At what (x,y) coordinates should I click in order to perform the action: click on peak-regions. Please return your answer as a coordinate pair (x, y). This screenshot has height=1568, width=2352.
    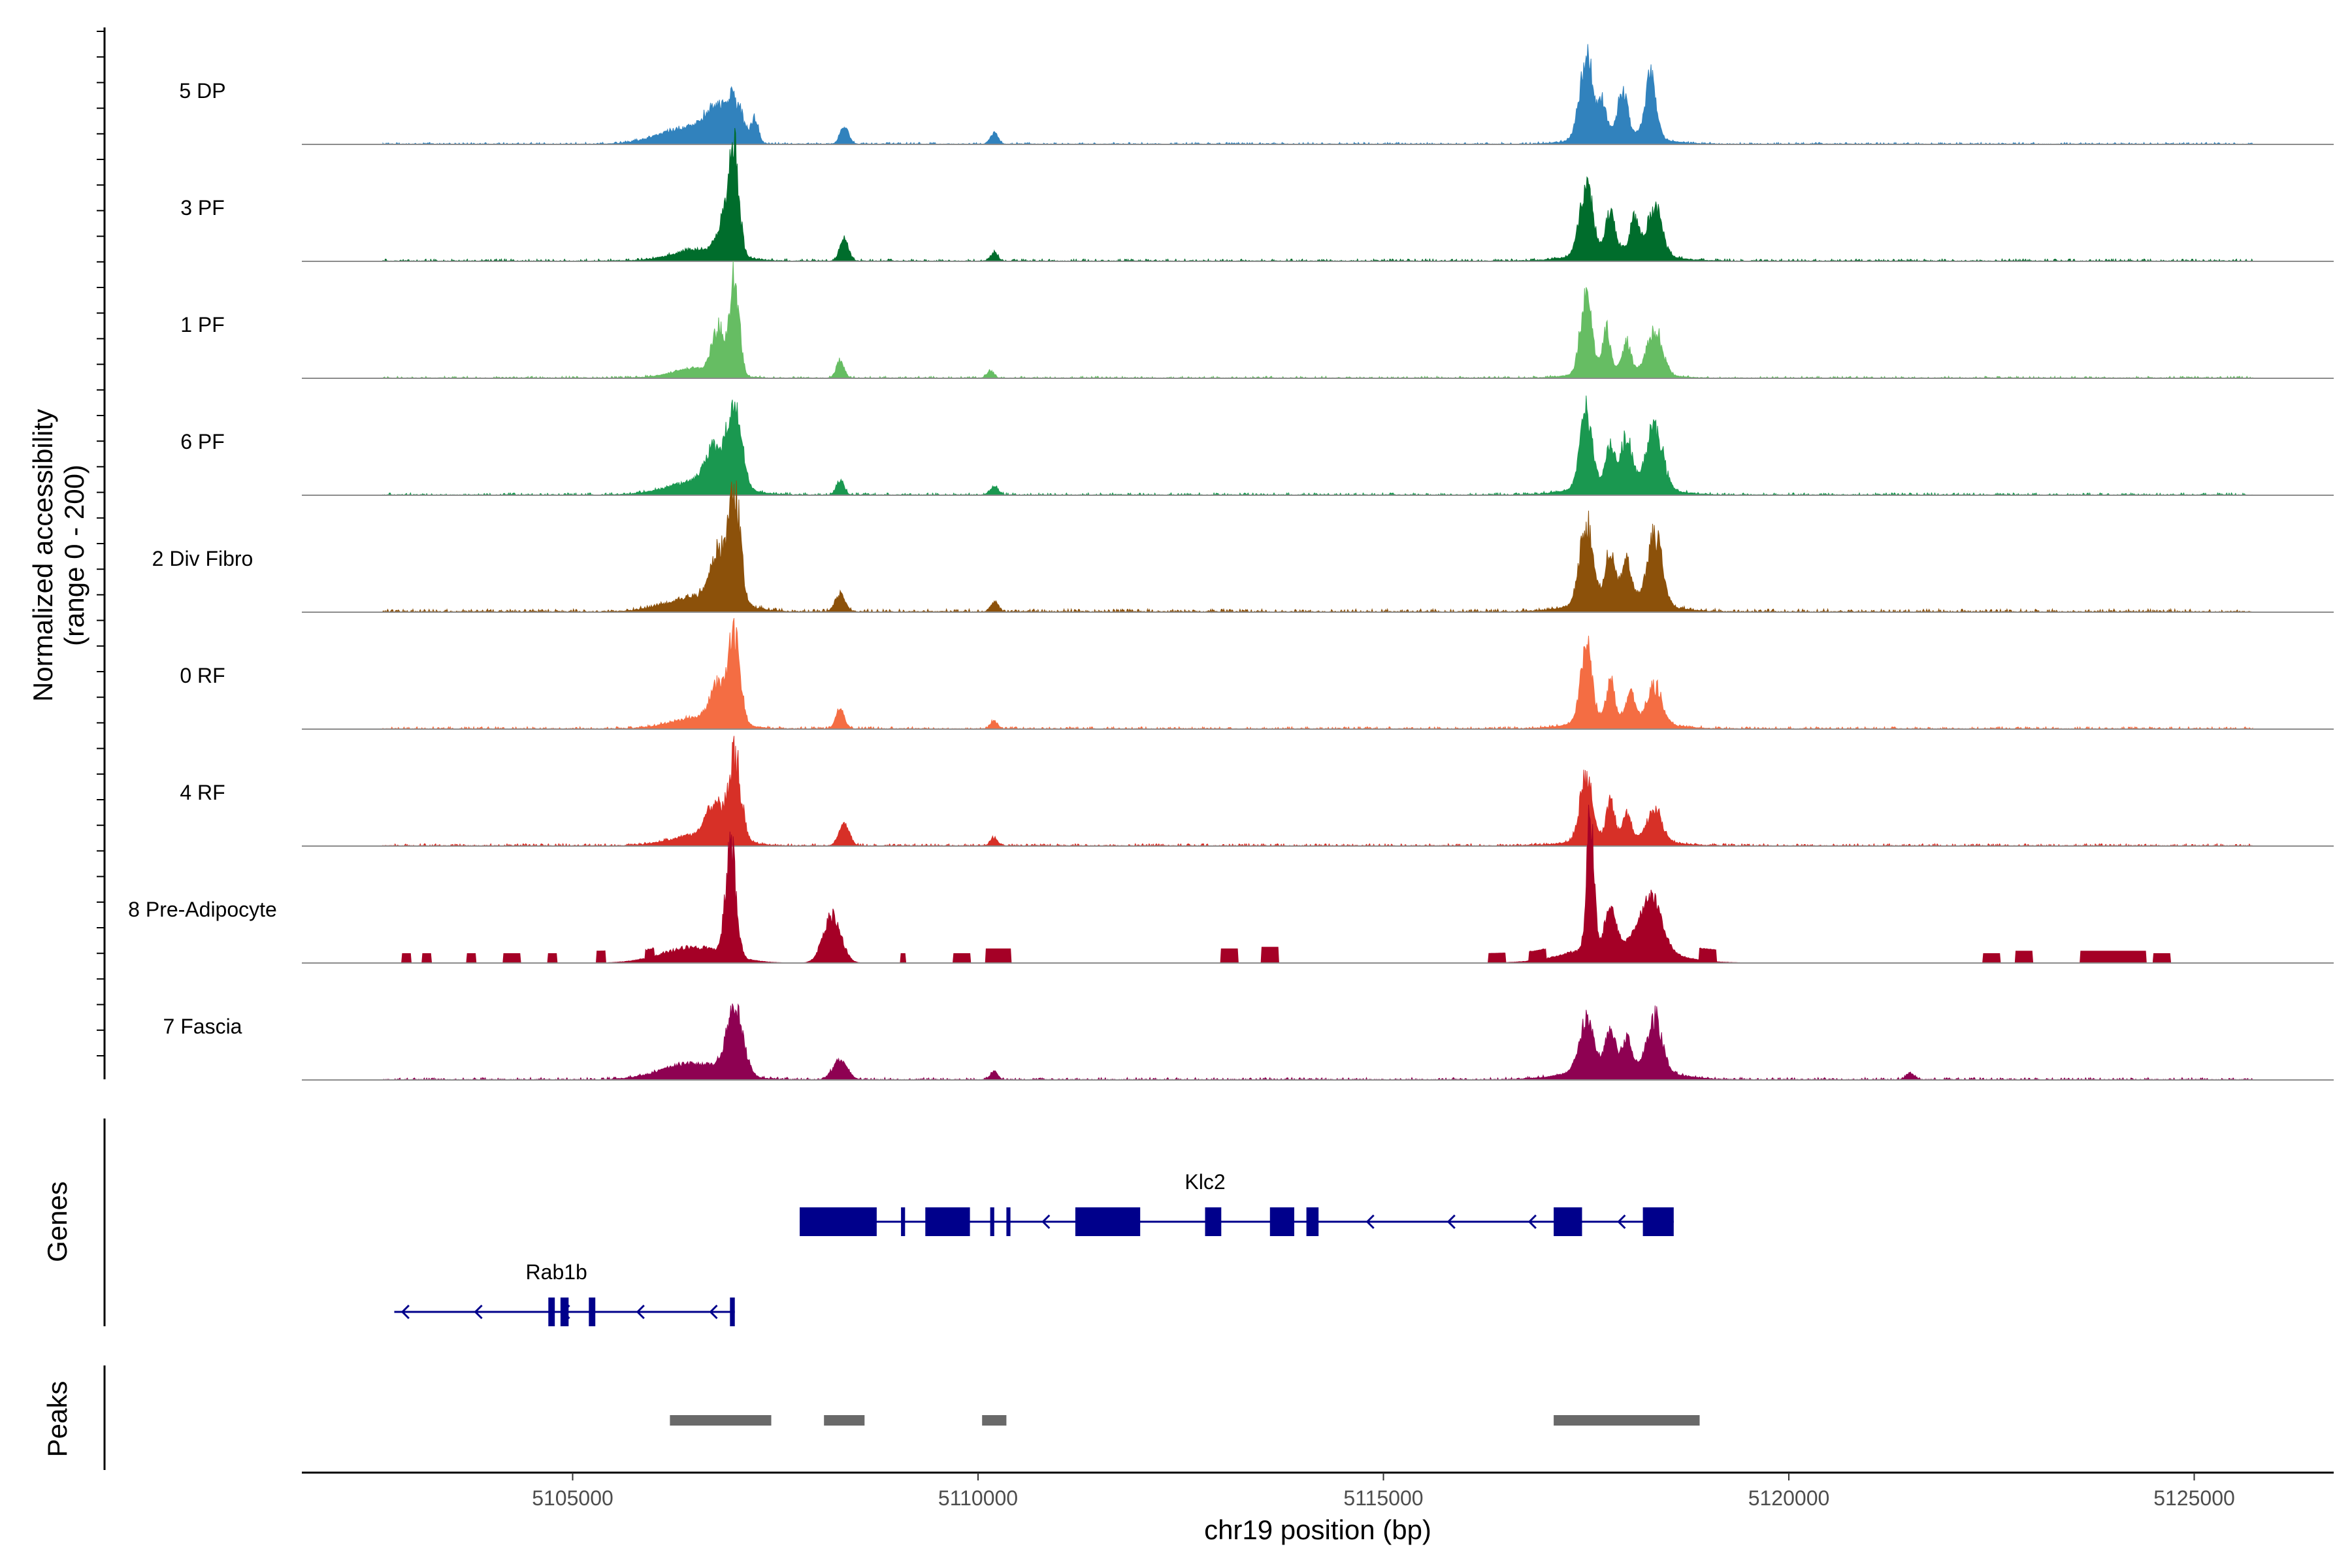
    Looking at the image, I should click on (1185, 1420).